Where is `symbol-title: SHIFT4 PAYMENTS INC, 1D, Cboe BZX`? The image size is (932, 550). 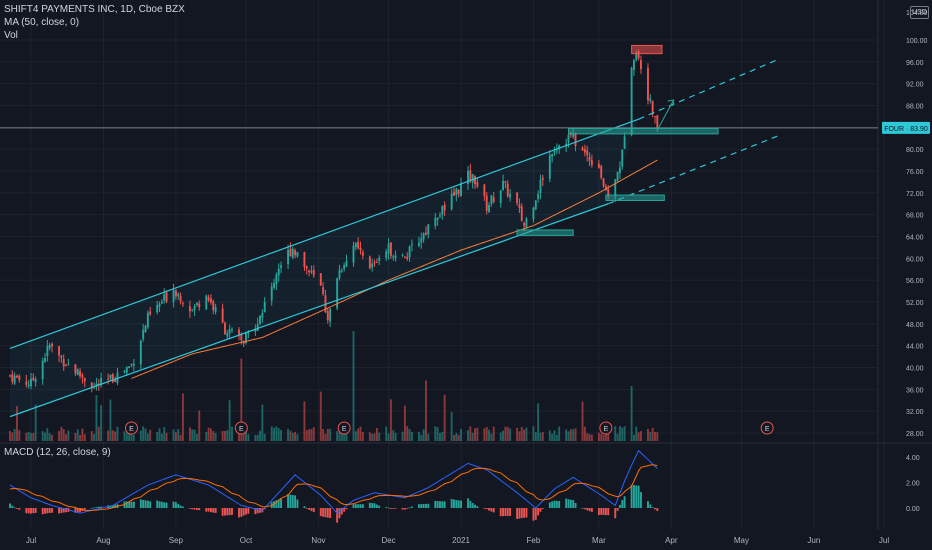
symbol-title: SHIFT4 PAYMENTS INC, 1D, Cboe BZX is located at coordinates (94, 9).